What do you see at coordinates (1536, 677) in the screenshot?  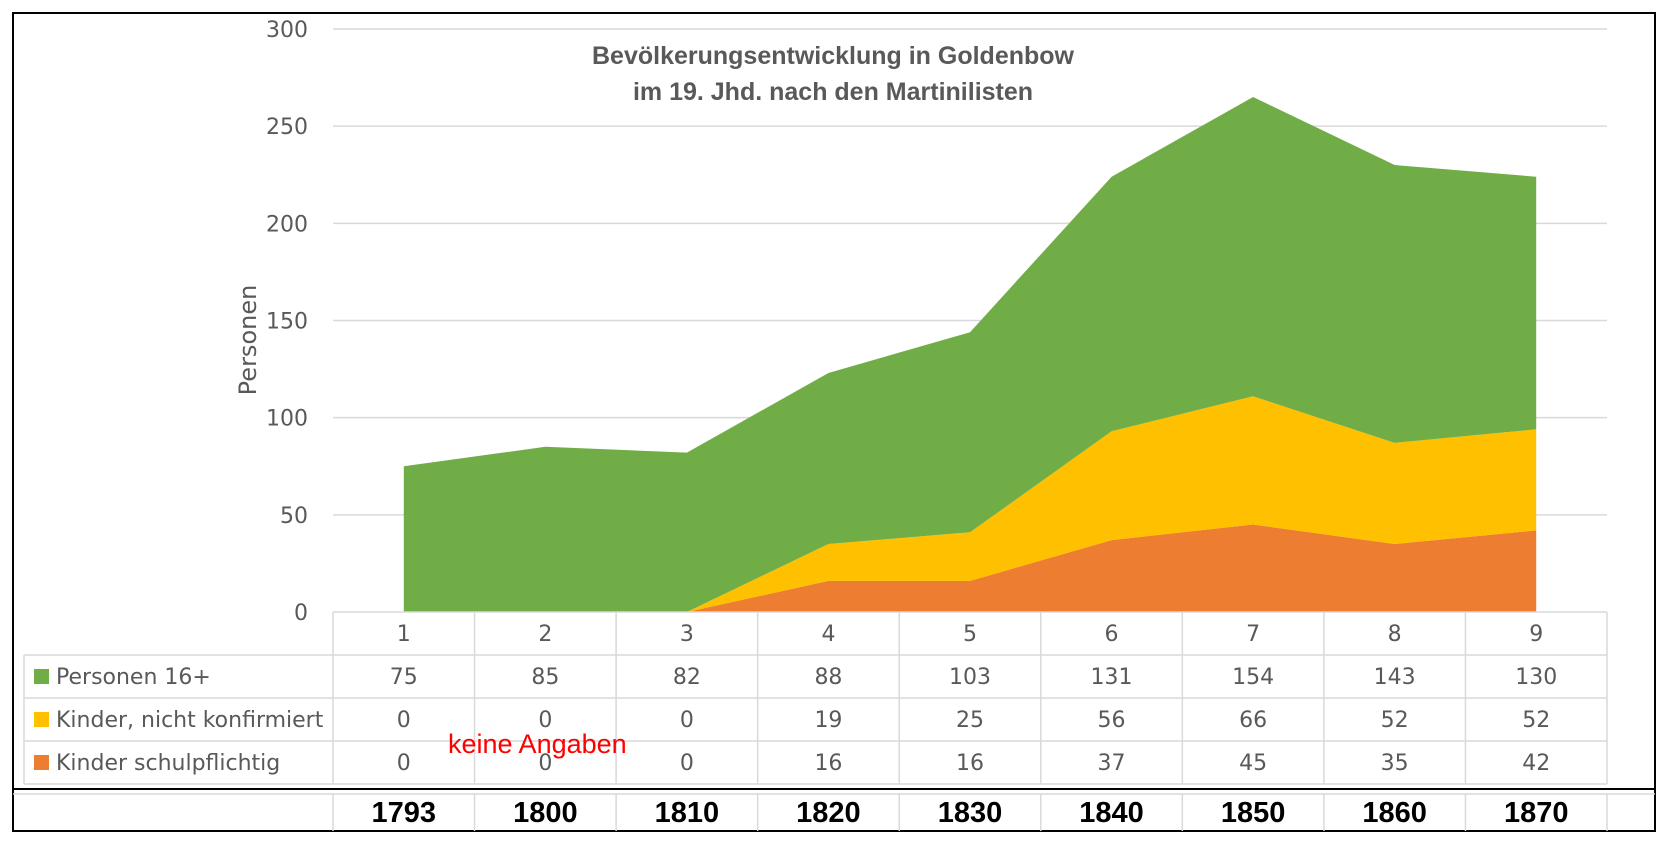 I see `table-cell-value: 130` at bounding box center [1536, 677].